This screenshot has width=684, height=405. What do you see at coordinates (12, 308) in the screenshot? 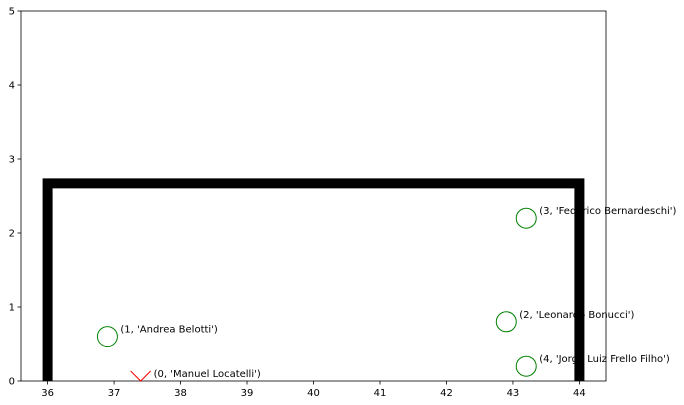
I see `y-tick-label: 1` at bounding box center [12, 308].